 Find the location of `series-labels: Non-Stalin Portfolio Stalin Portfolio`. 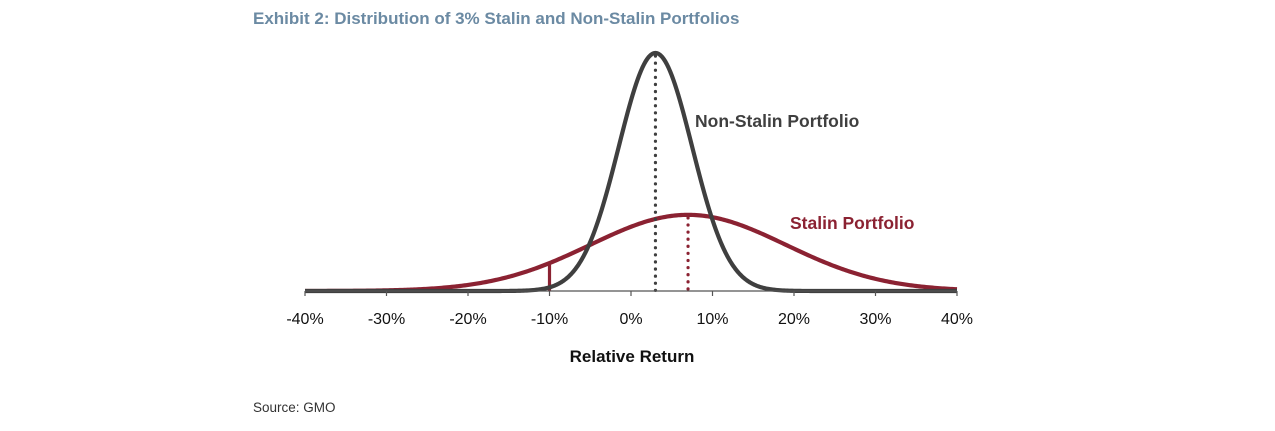

series-labels: Non-Stalin Portfolio Stalin Portfolio is located at coordinates (804, 172).